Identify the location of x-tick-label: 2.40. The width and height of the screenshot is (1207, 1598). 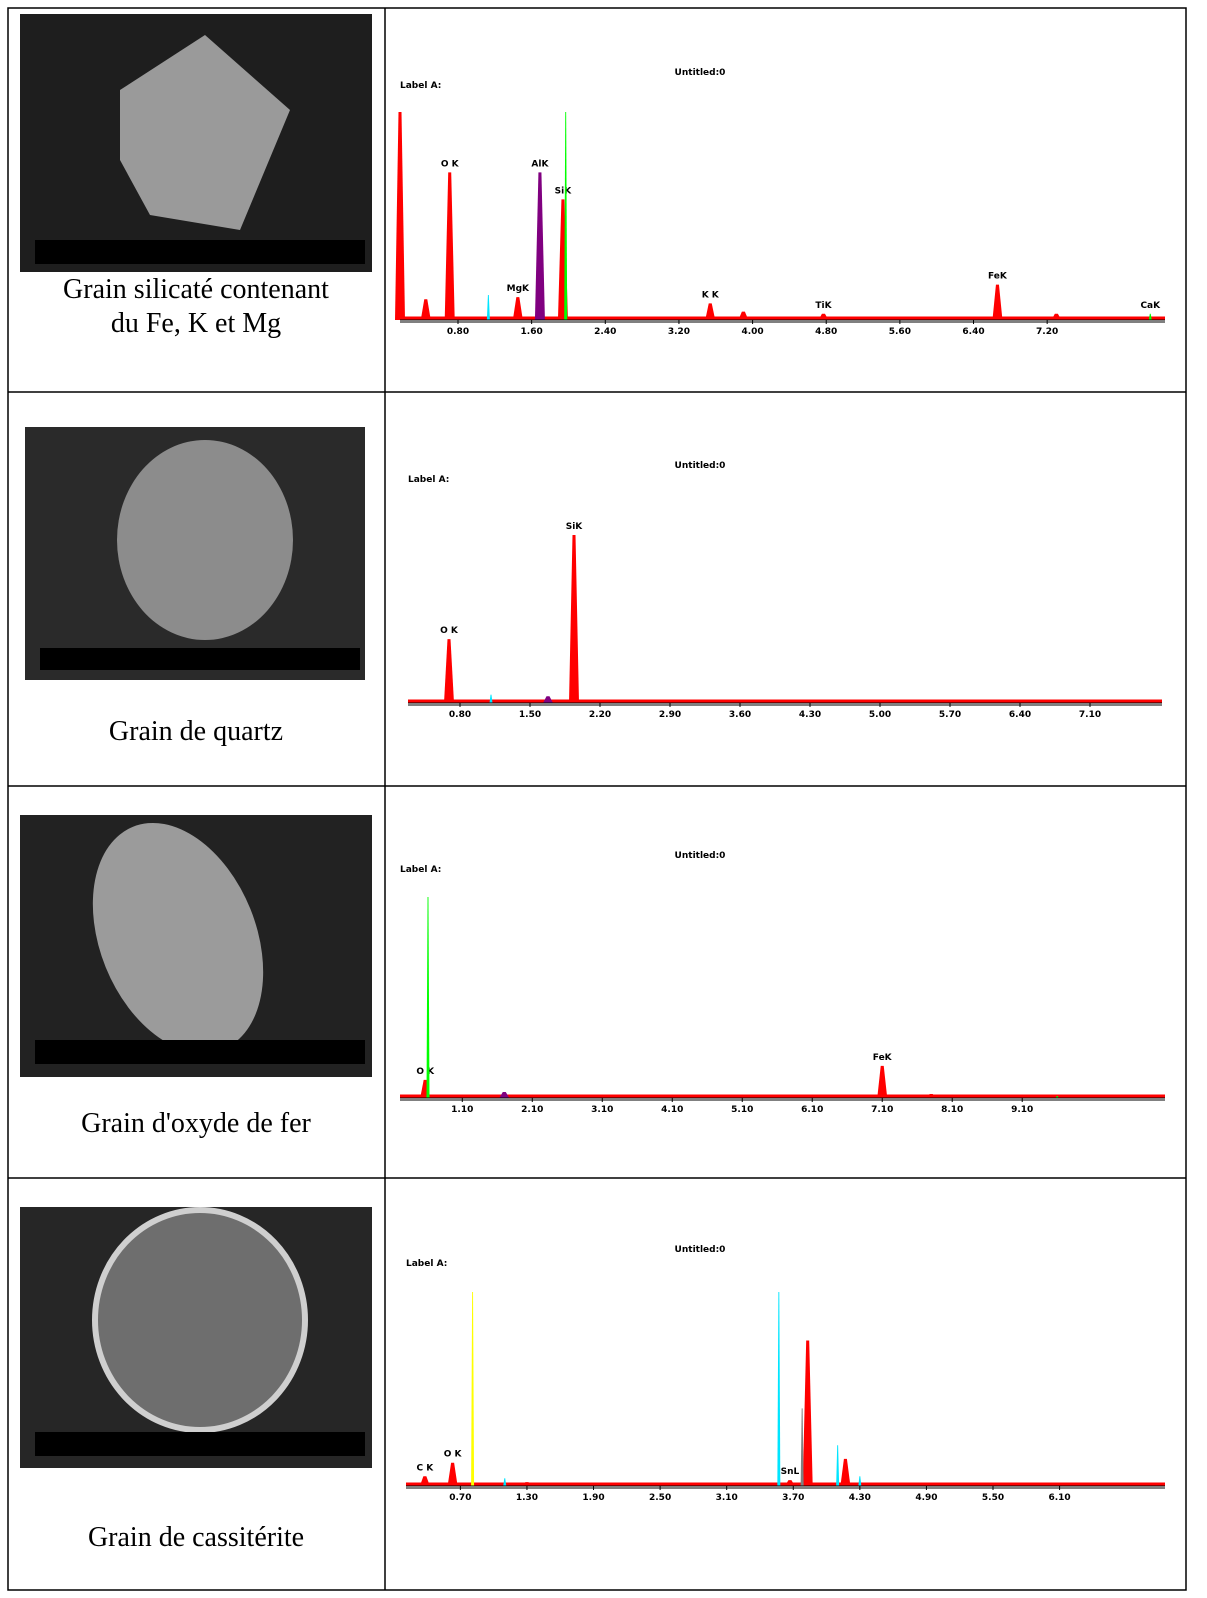
(605, 332).